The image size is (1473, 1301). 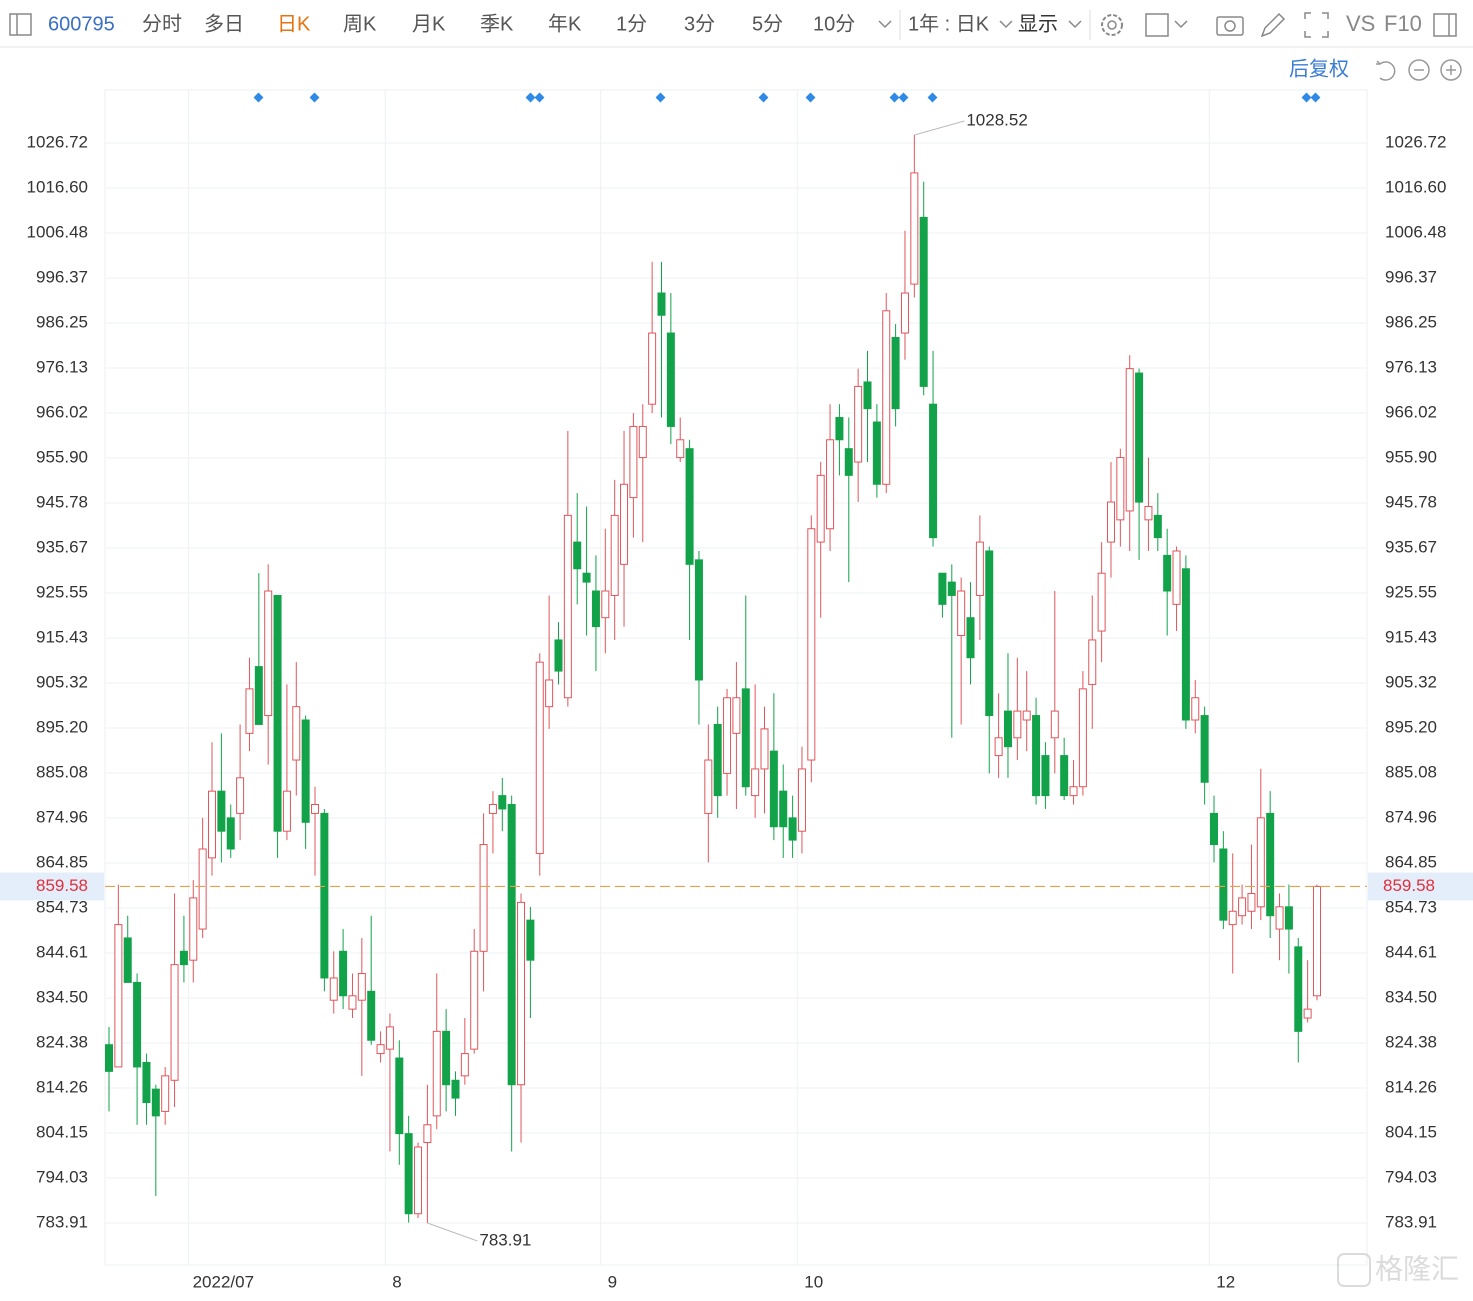 I want to click on y-tick-label-right: 1006.48, so click(x=1415, y=232).